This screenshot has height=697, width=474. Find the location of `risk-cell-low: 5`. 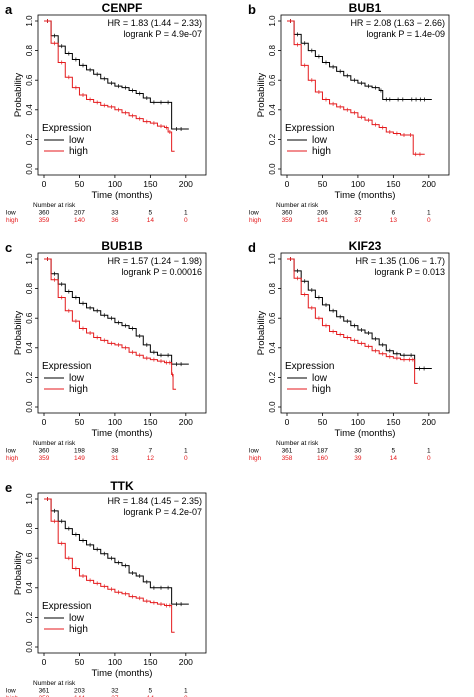

risk-cell-low: 5 is located at coordinates (394, 451).